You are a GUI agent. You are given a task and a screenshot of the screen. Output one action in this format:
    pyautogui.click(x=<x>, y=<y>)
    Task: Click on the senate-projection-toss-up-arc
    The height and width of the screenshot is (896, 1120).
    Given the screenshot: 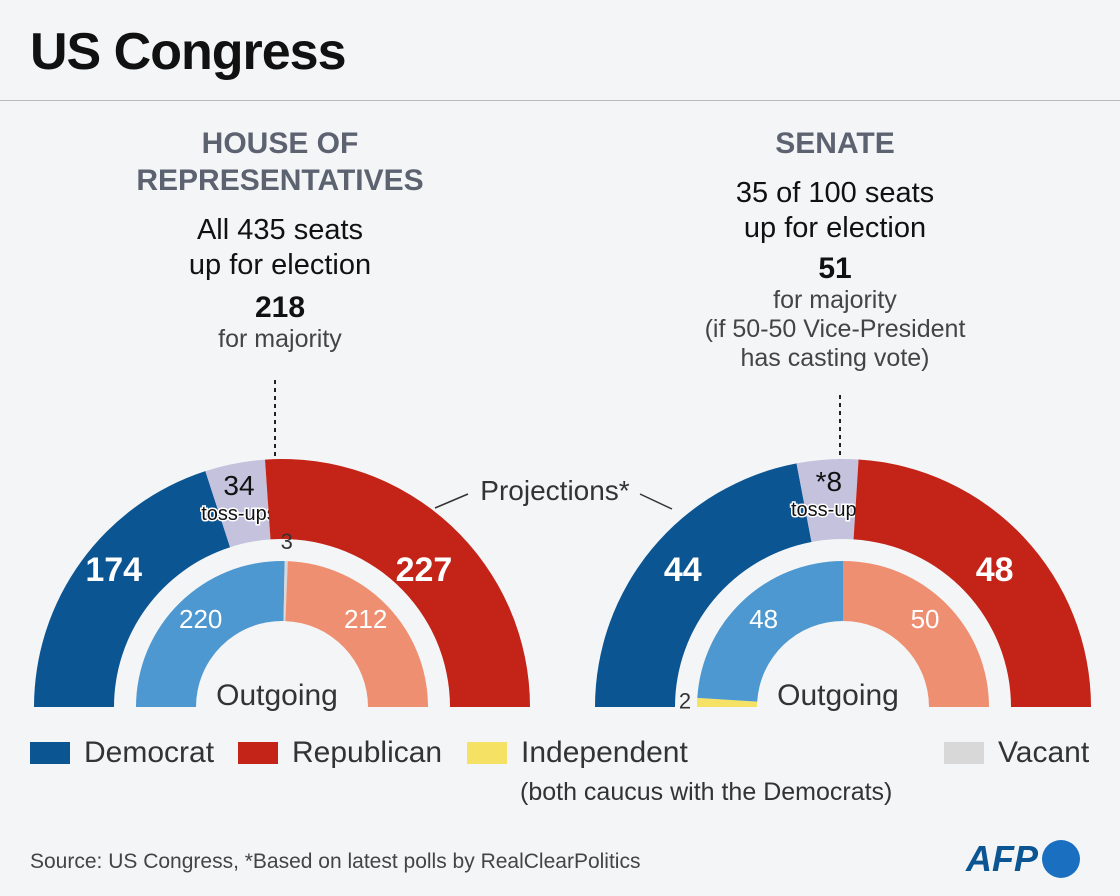 What is the action you would take?
    pyautogui.click(x=827, y=500)
    